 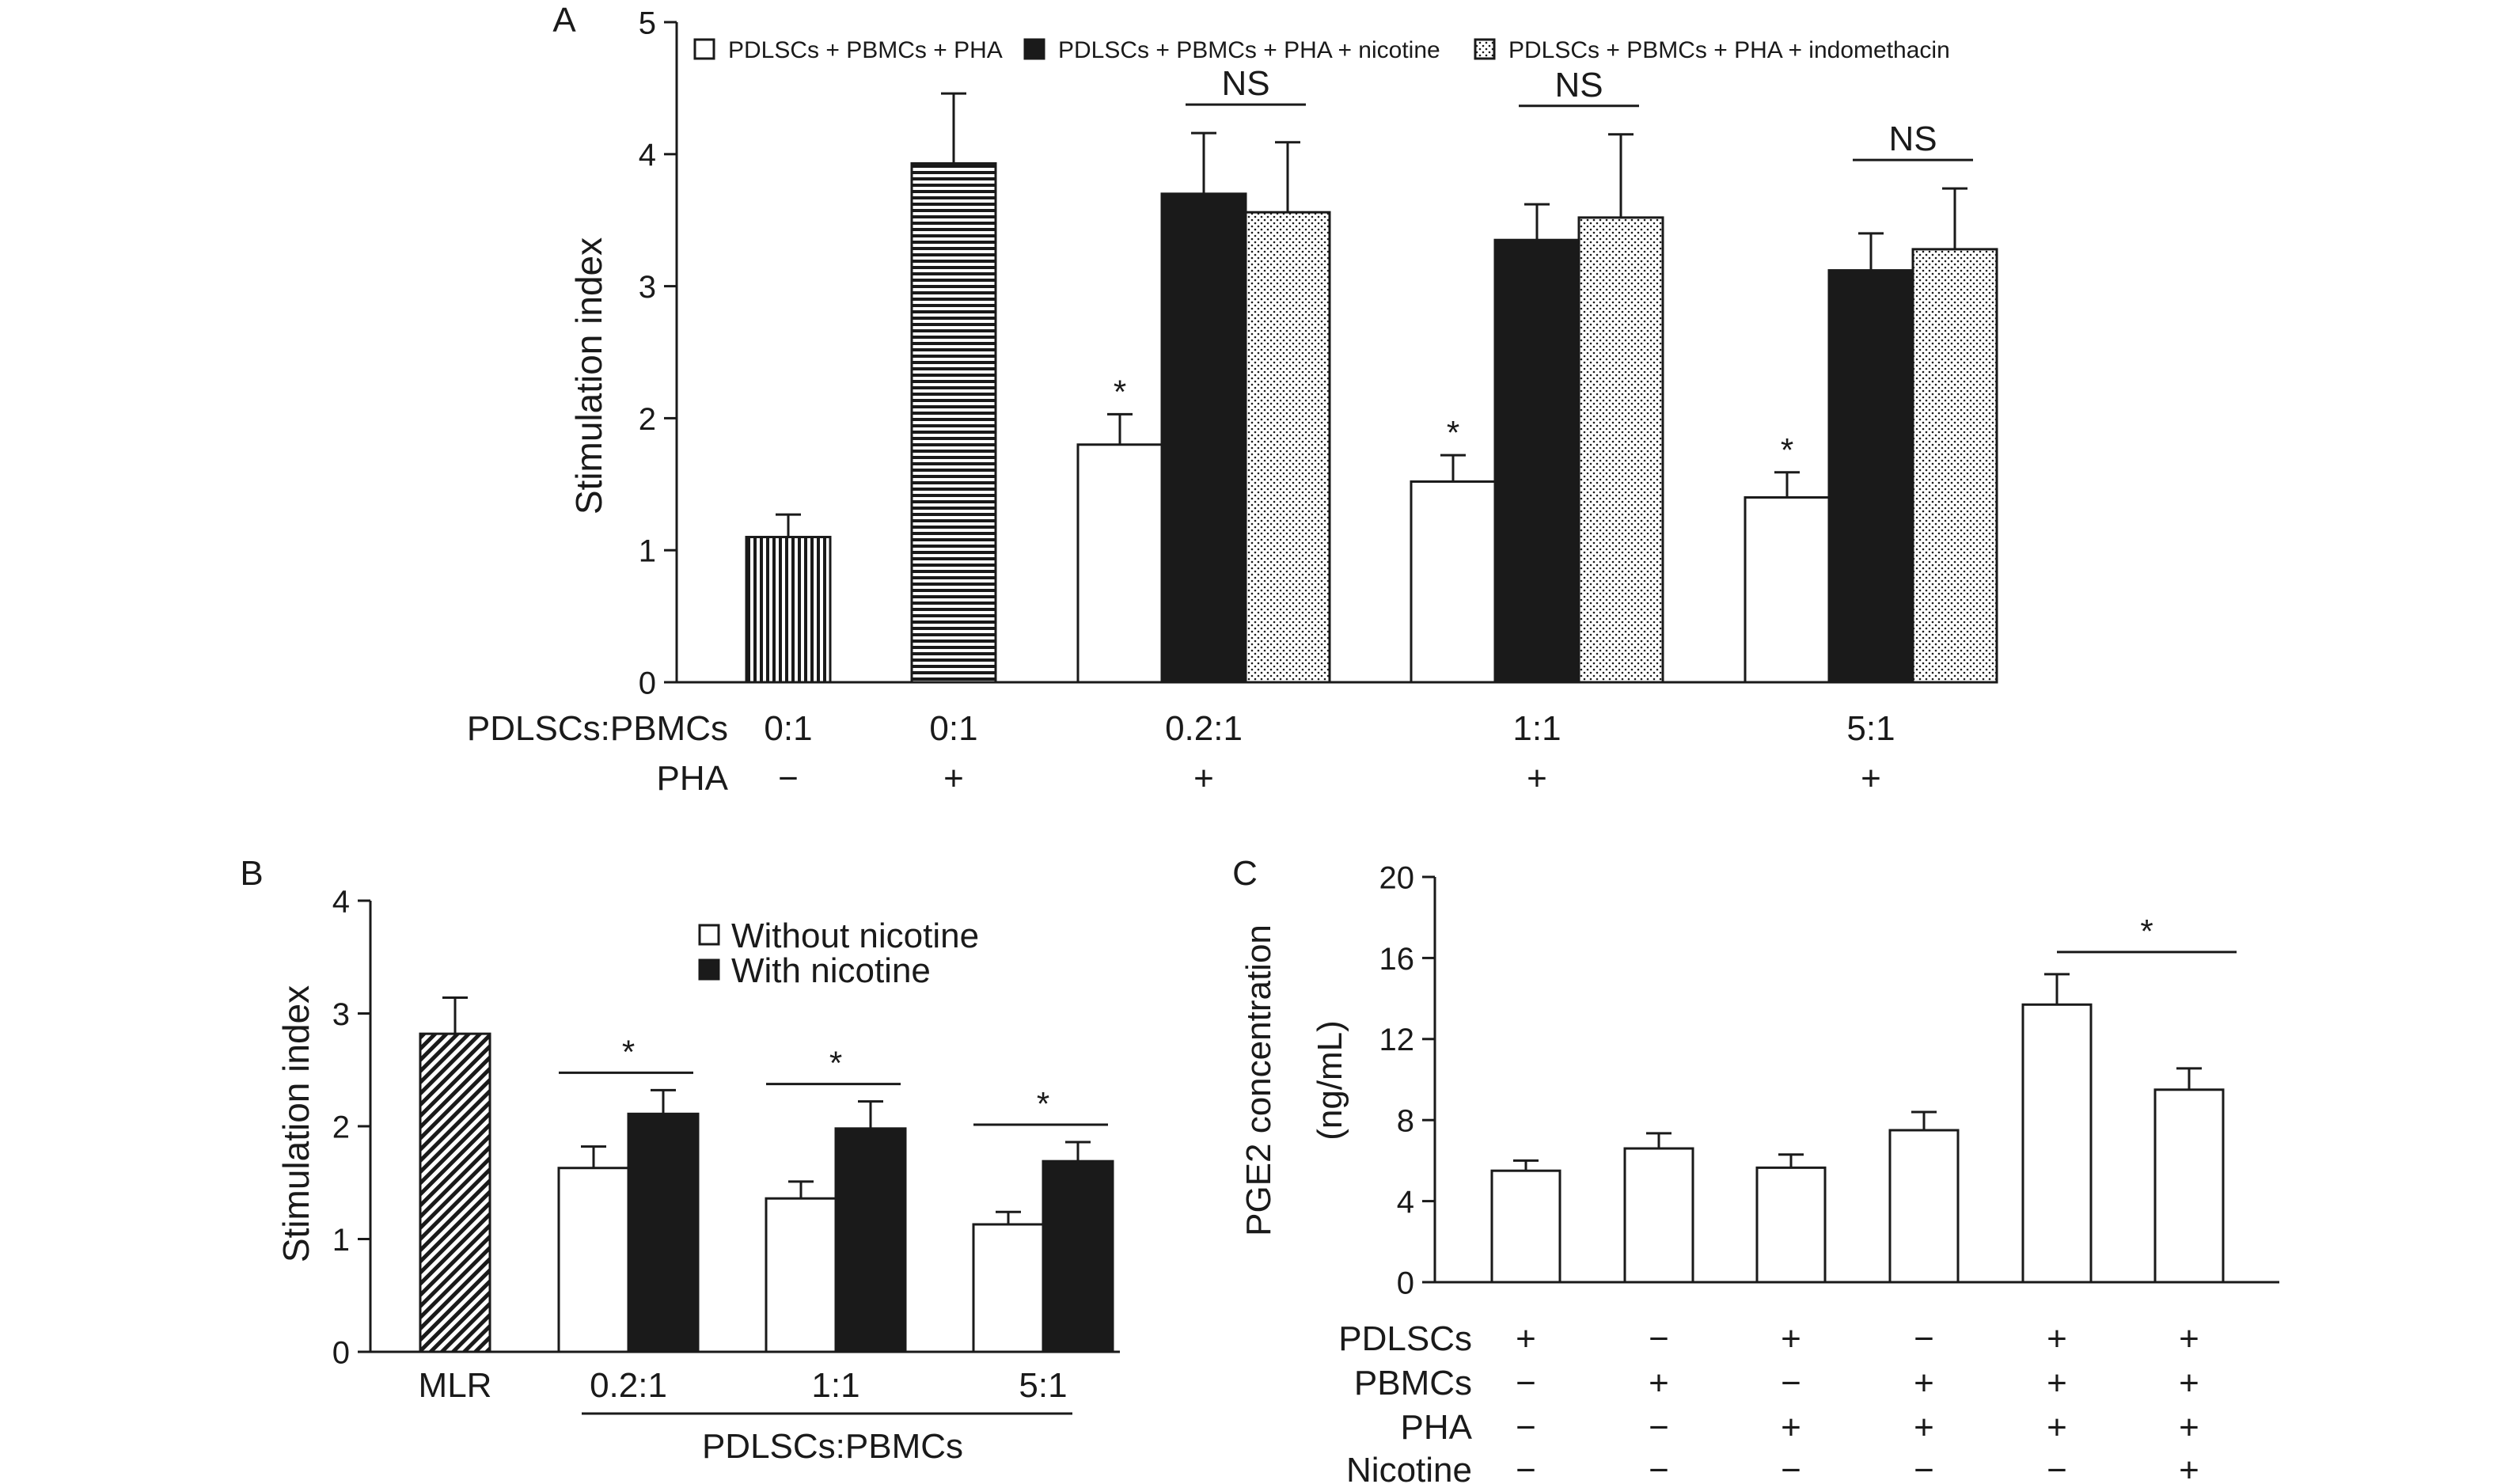 What do you see at coordinates (1729, 50) in the screenshot?
I see `panel-a-legend-label: PDLSCs + PBMCs + PHA + indomethacin` at bounding box center [1729, 50].